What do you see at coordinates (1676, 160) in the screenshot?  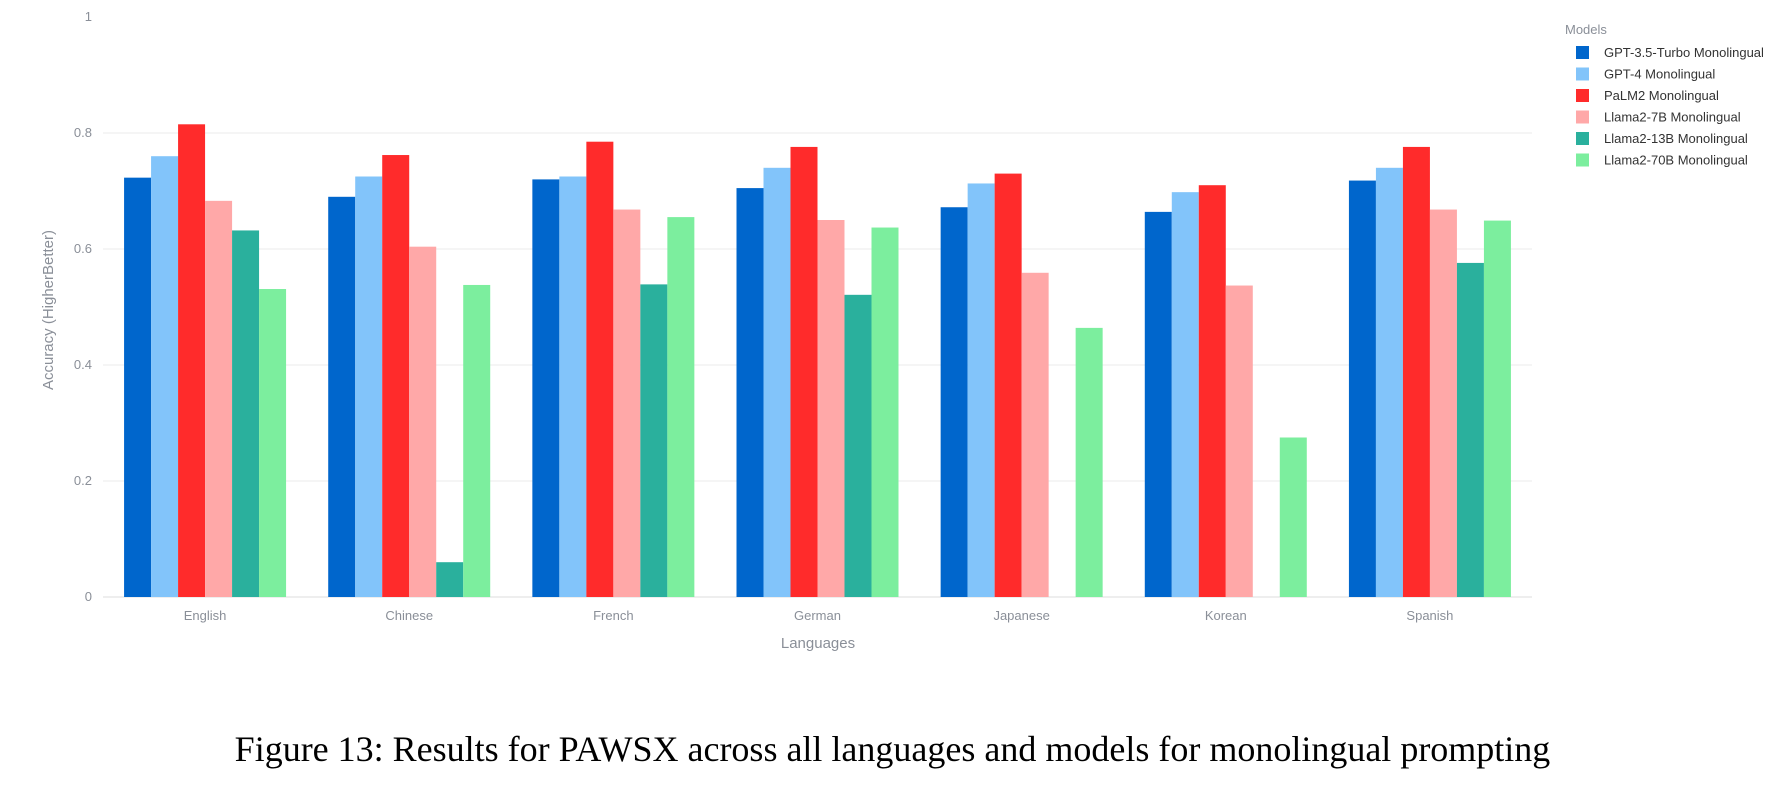 I see `legend-label: Llama2-70B Monolingual` at bounding box center [1676, 160].